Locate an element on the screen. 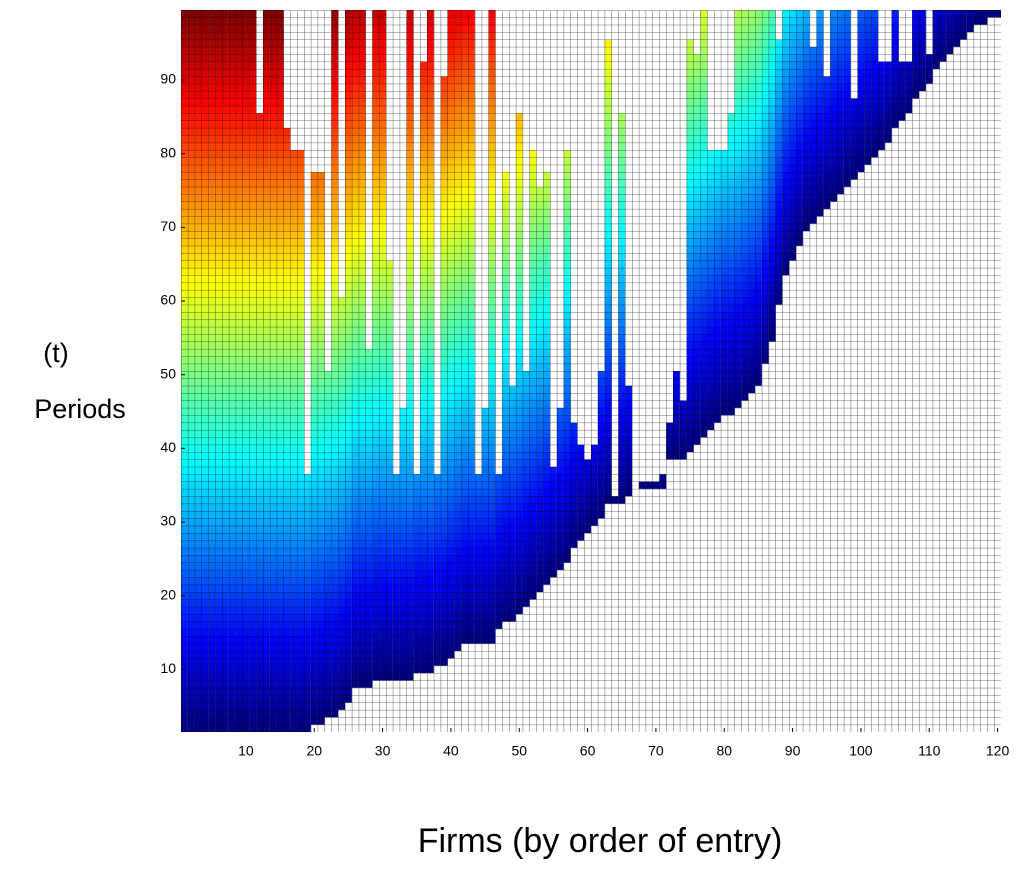 This screenshot has width=1020, height=870. x-tick-label: 90 is located at coordinates (793, 751).